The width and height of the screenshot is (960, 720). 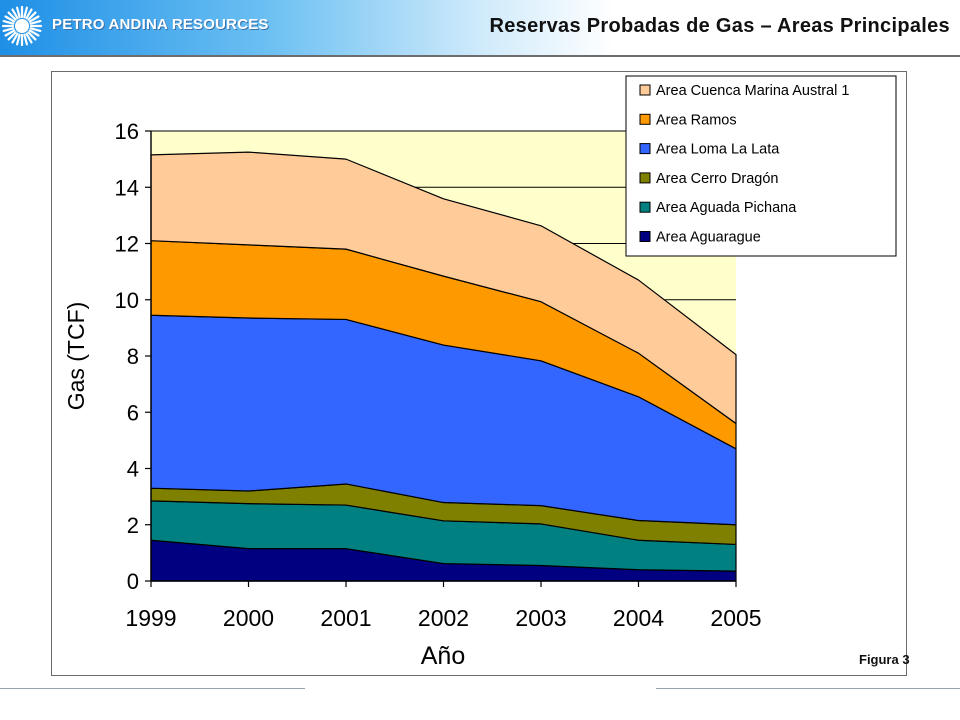 I want to click on footer-line-left, so click(x=152, y=688).